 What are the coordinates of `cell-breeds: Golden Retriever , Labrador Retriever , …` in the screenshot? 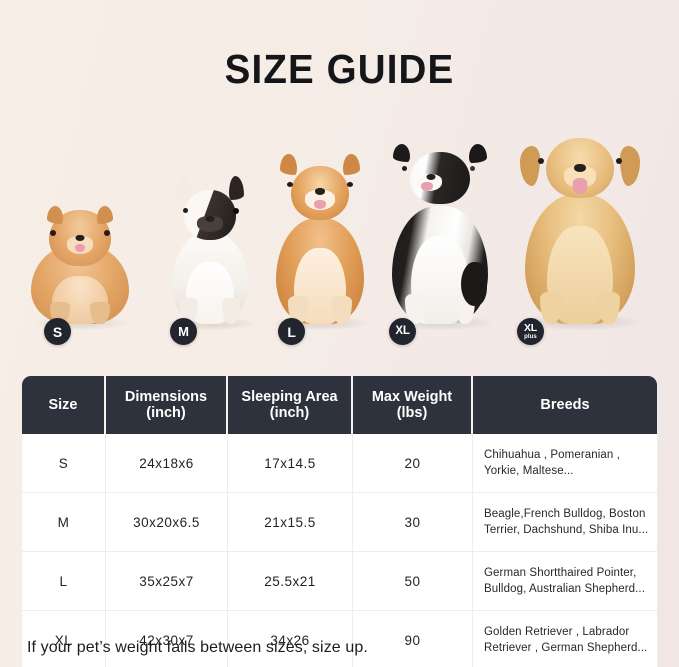 It's located at (565, 638).